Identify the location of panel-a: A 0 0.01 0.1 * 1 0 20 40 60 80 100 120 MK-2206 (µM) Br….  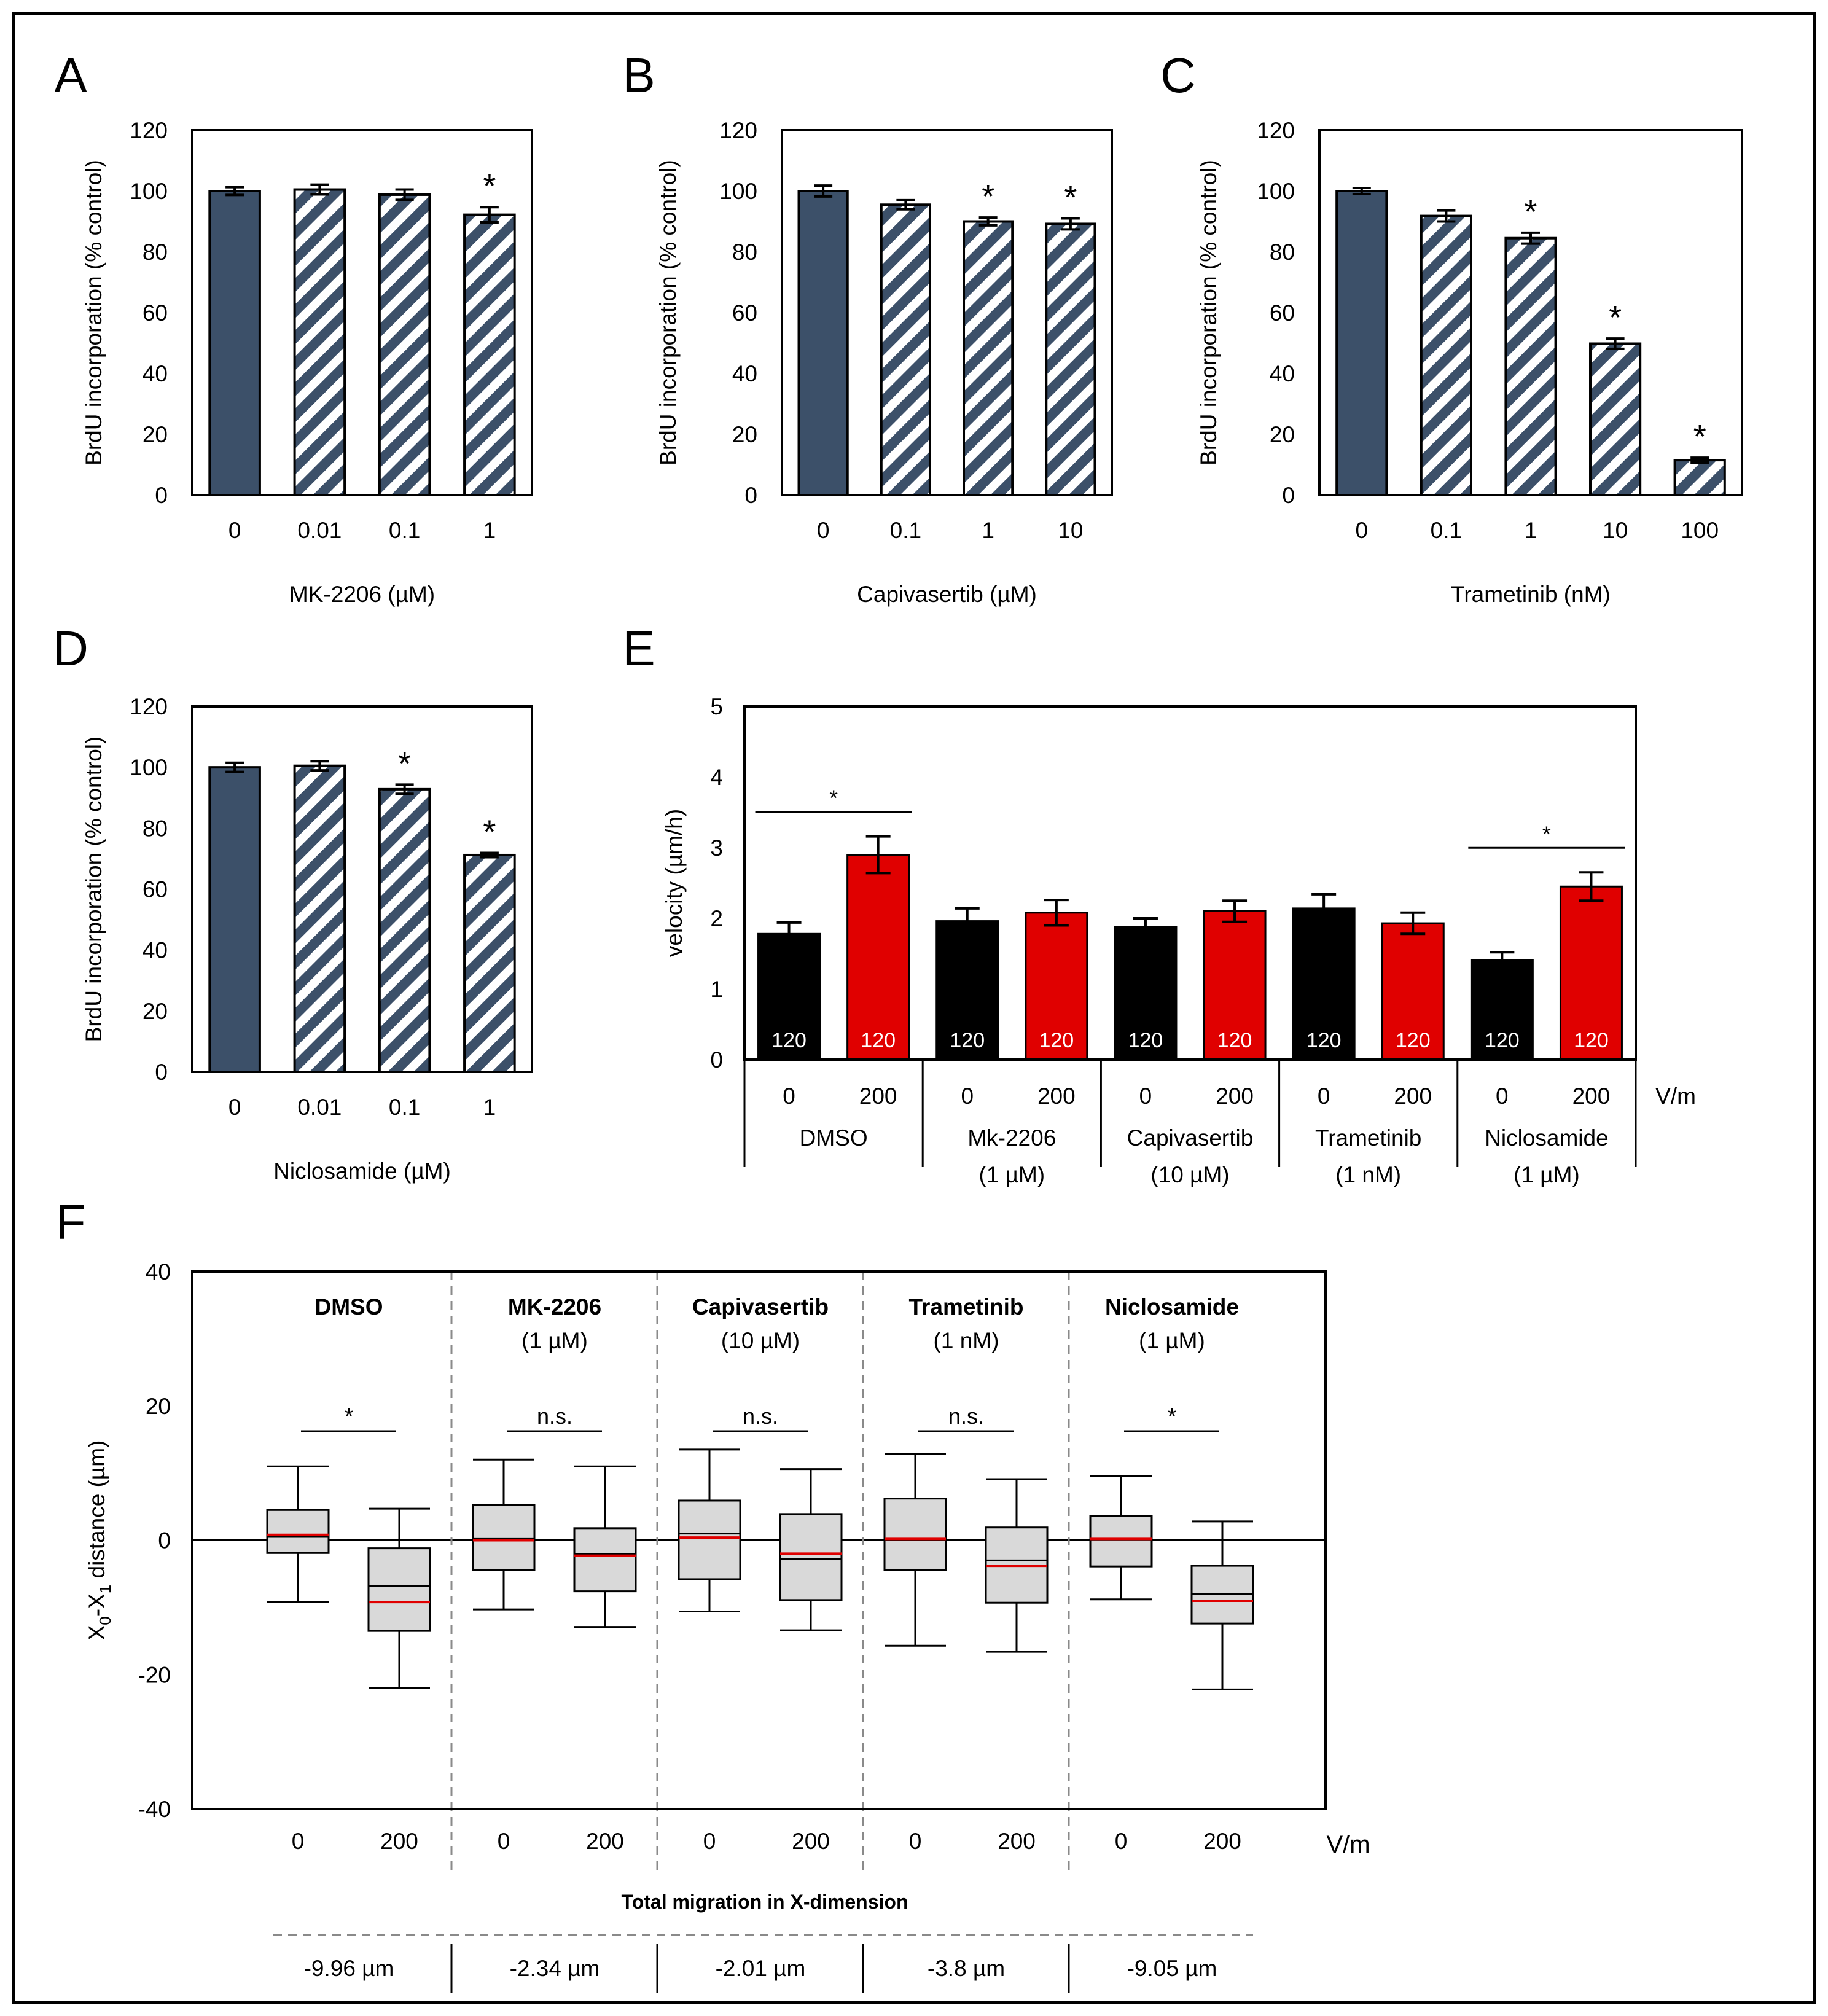
(293, 328).